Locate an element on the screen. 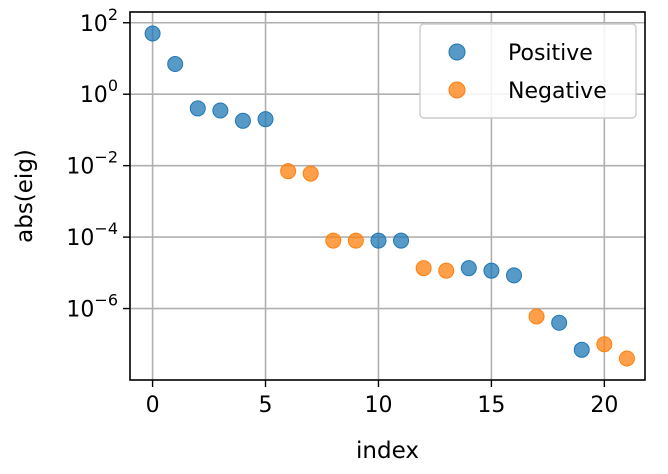 This screenshot has height=474, width=668. legend-label-negative: Negative is located at coordinates (557, 91).